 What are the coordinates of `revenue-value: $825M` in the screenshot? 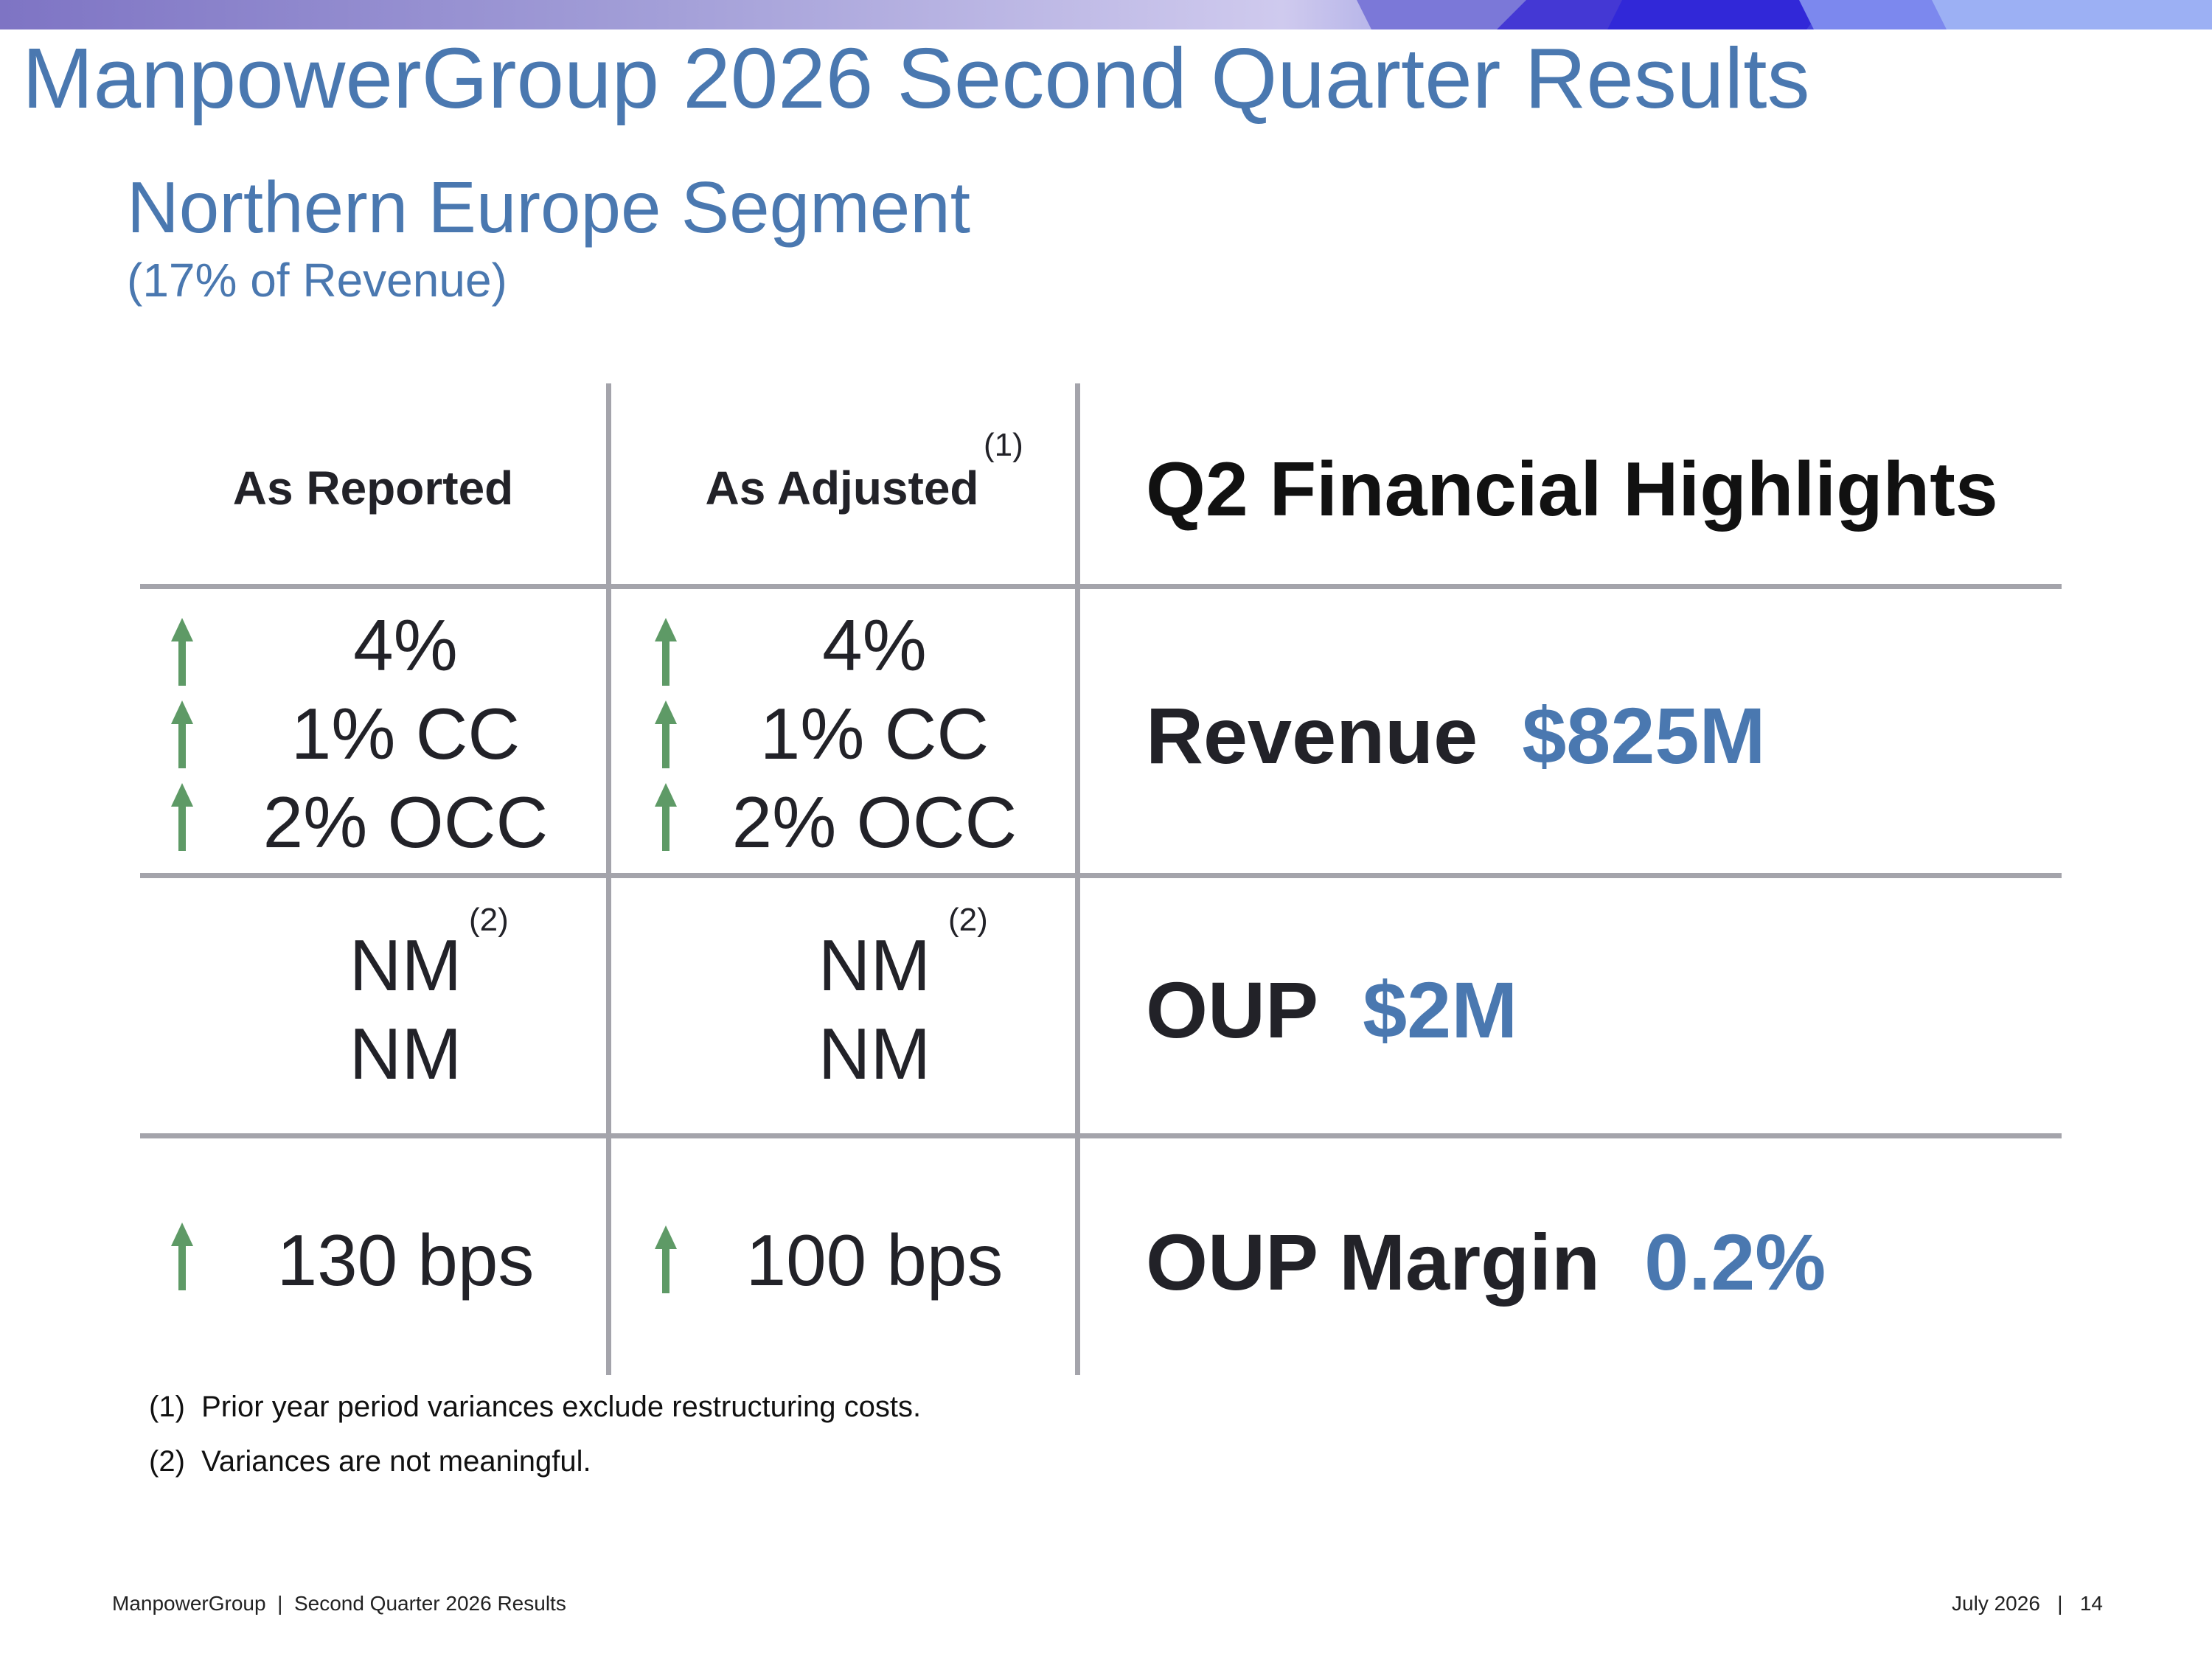 It's located at (1644, 735).